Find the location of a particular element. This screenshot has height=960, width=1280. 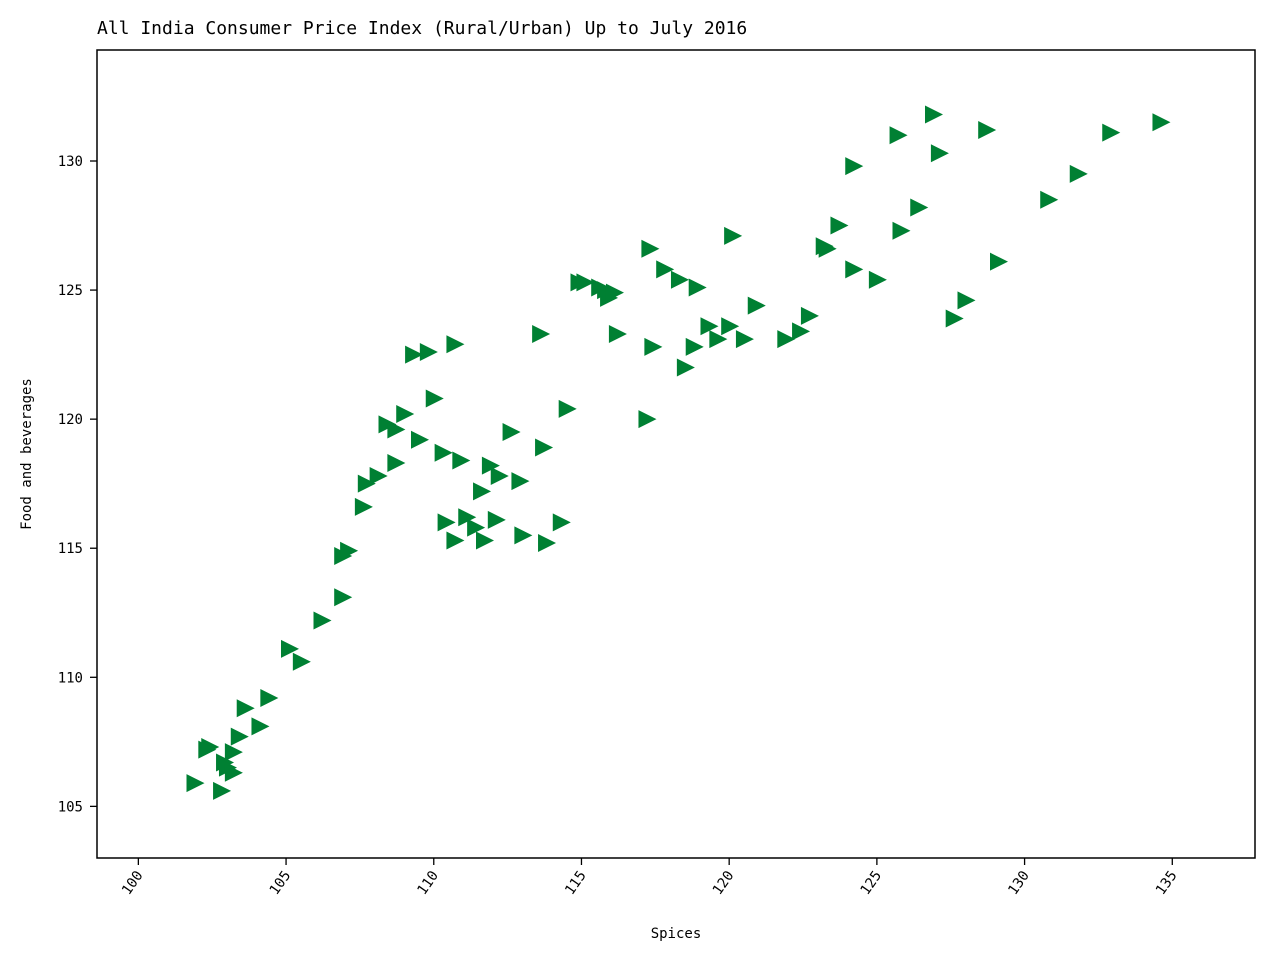

x-tick-label: 100 is located at coordinates (133, 883).